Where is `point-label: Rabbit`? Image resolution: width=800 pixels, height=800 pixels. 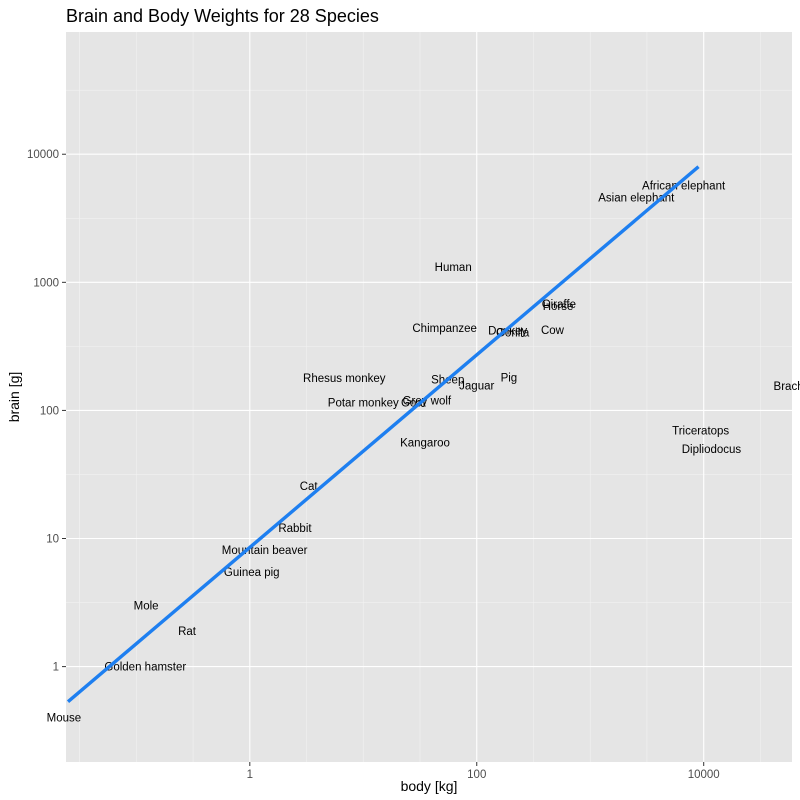
point-label: Rabbit is located at coordinates (295, 529).